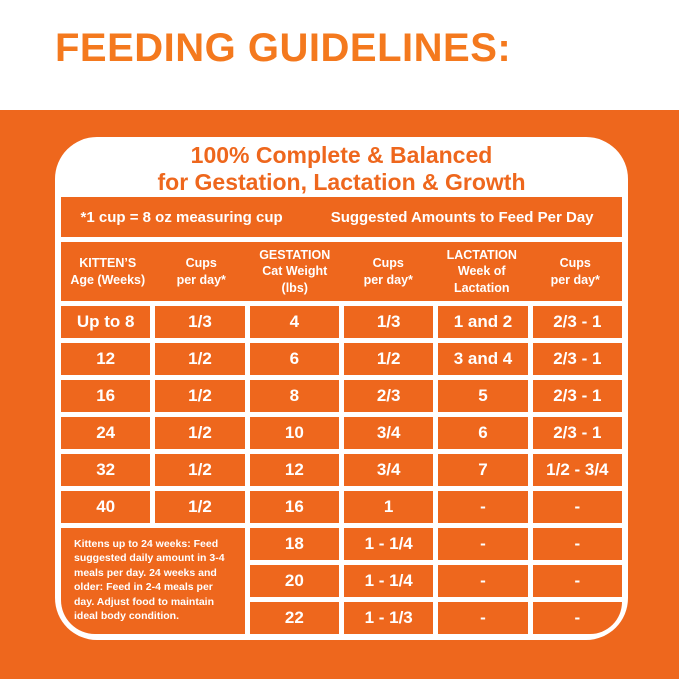  I want to click on table-cell: 8, so click(294, 396).